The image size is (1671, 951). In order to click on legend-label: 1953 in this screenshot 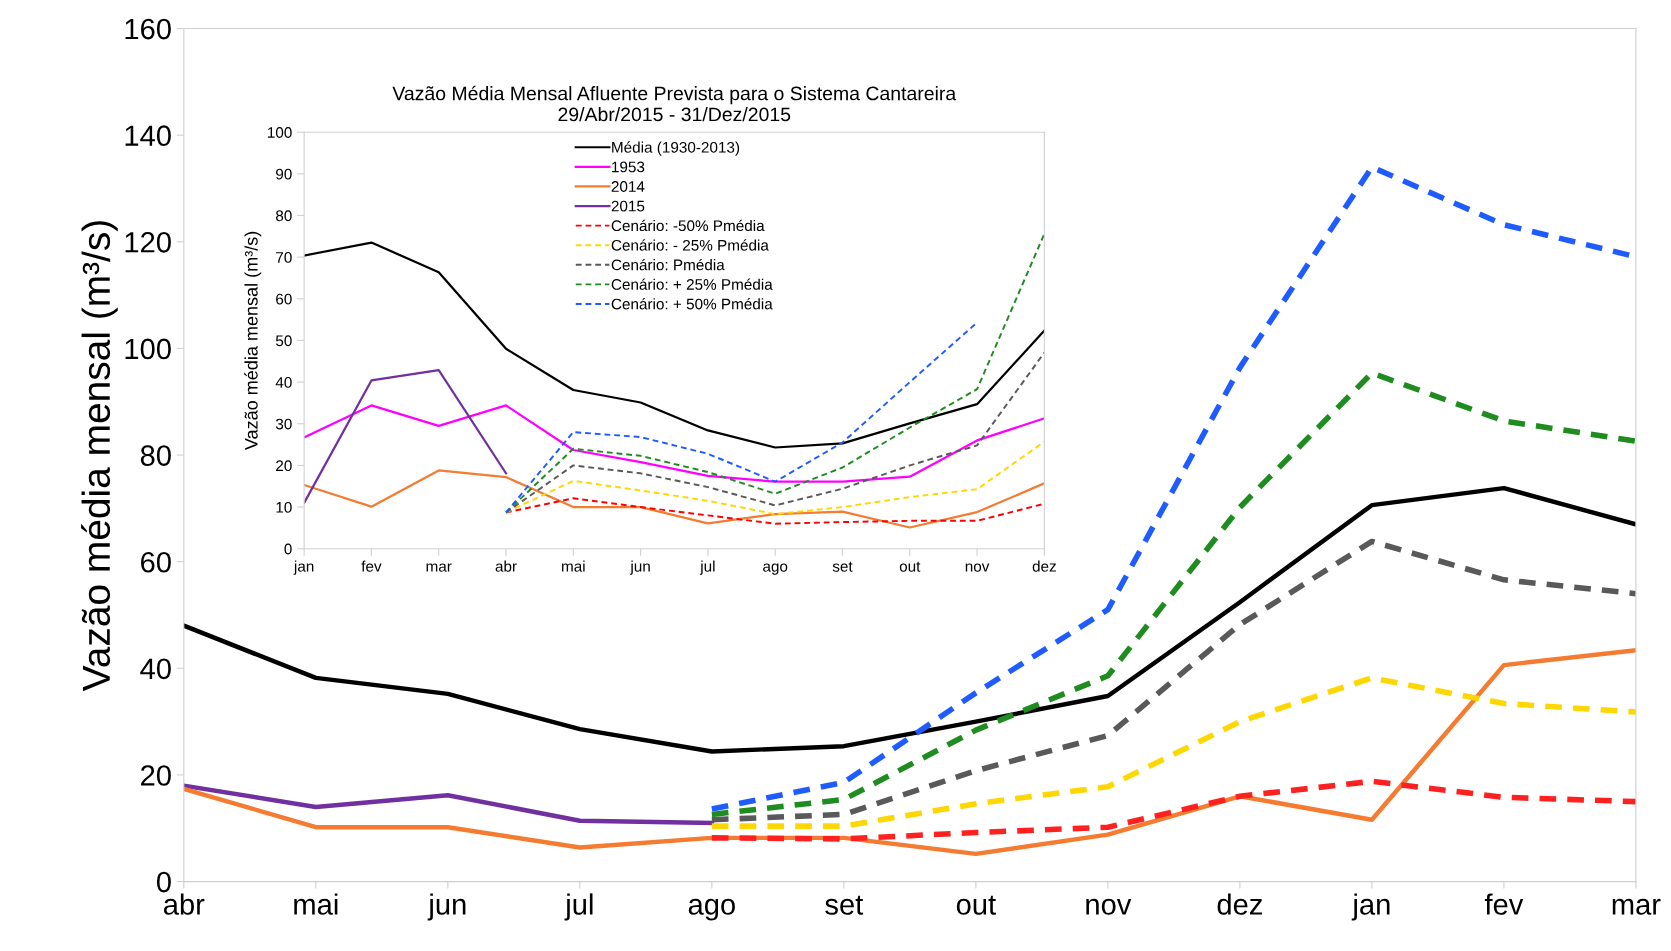, I will do `click(628, 167)`.